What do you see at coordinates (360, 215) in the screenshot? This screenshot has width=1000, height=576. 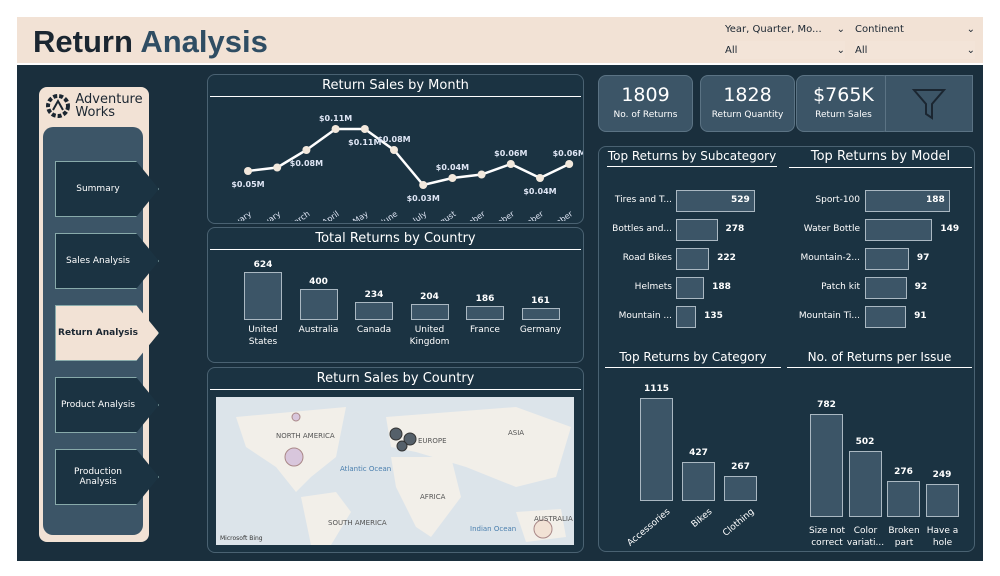 I see `x-tick-label: May` at bounding box center [360, 215].